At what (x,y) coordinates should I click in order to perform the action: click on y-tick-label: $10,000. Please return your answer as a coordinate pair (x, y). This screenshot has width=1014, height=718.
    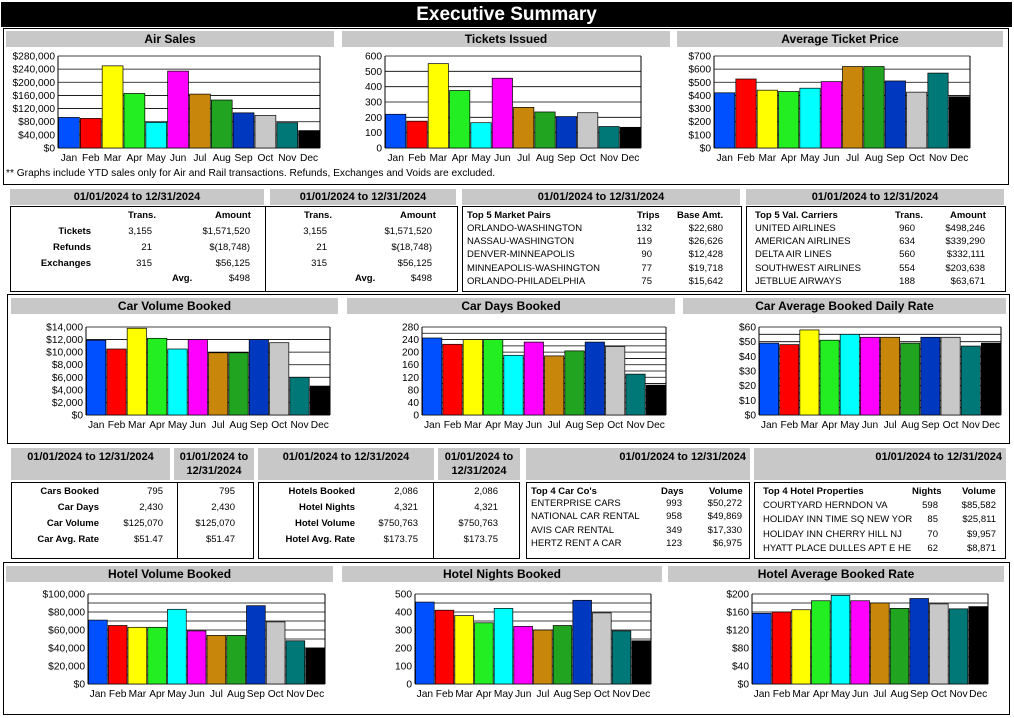
    Looking at the image, I should click on (64, 353).